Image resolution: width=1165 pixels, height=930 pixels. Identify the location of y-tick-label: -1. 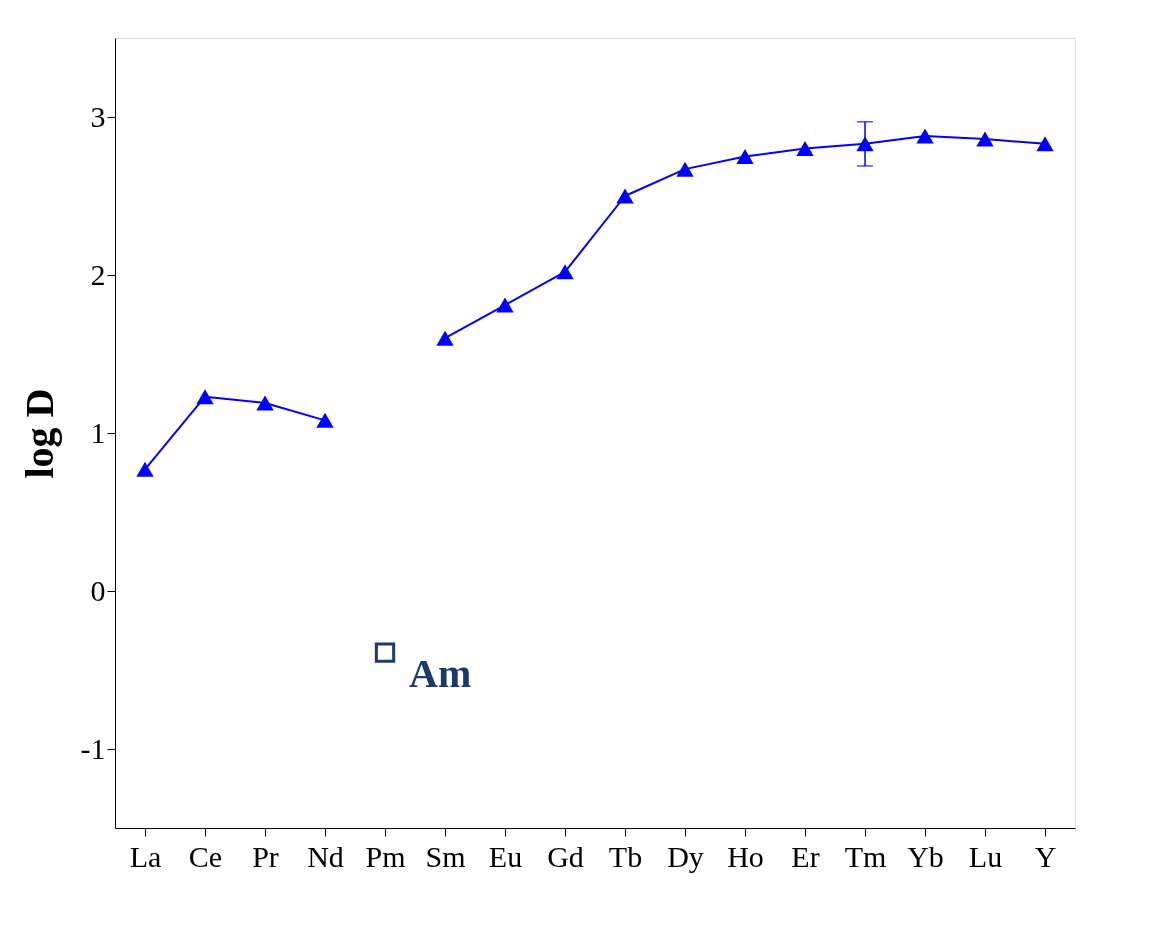
(93, 748).